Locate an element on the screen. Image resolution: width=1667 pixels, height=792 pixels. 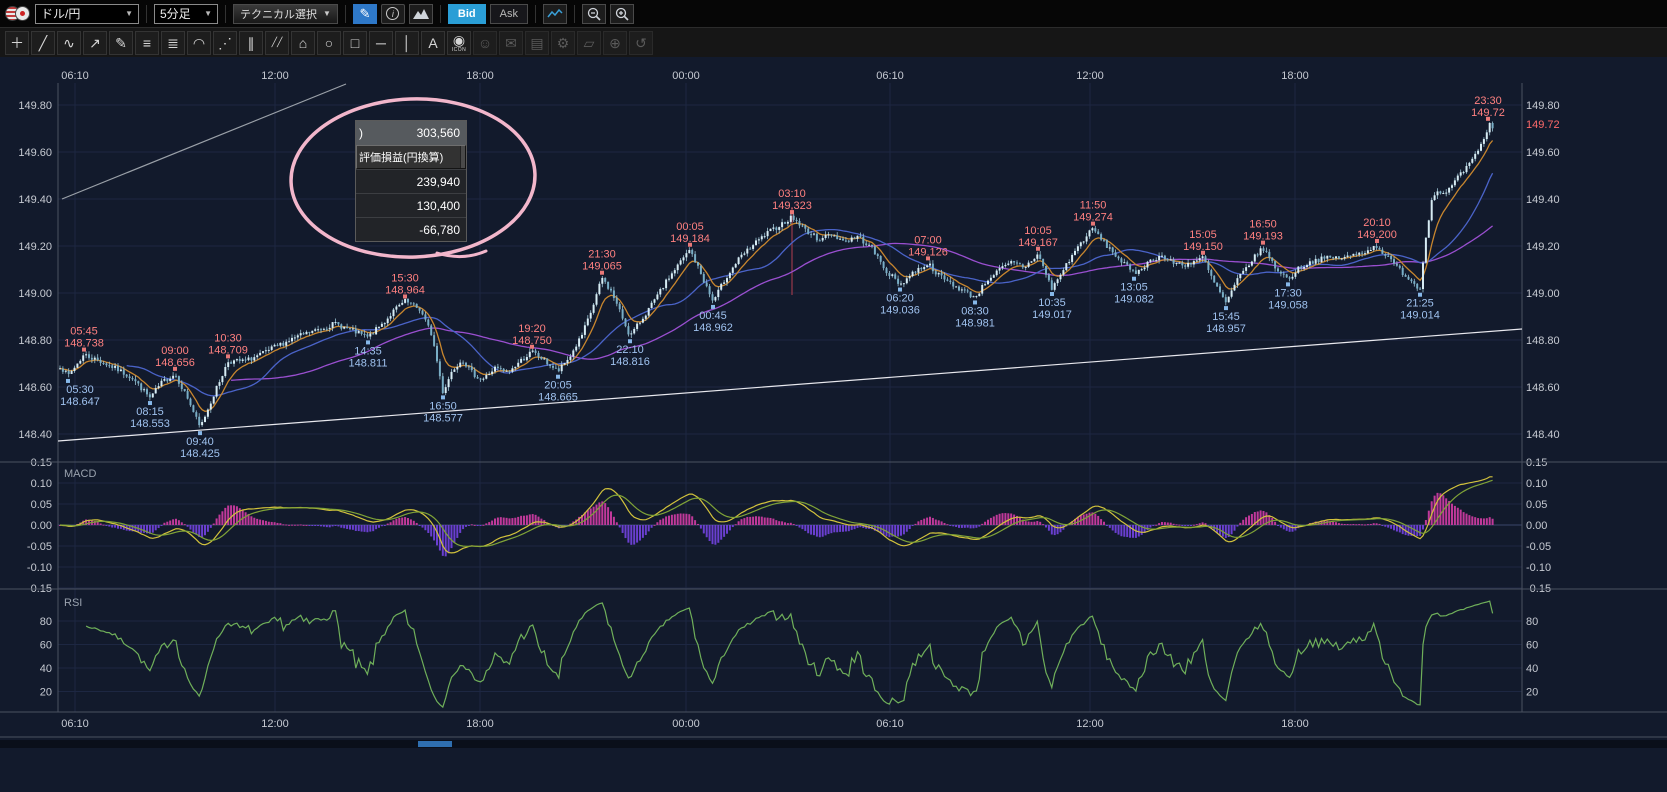
svg-text: 60 is located at coordinates (46, 646).